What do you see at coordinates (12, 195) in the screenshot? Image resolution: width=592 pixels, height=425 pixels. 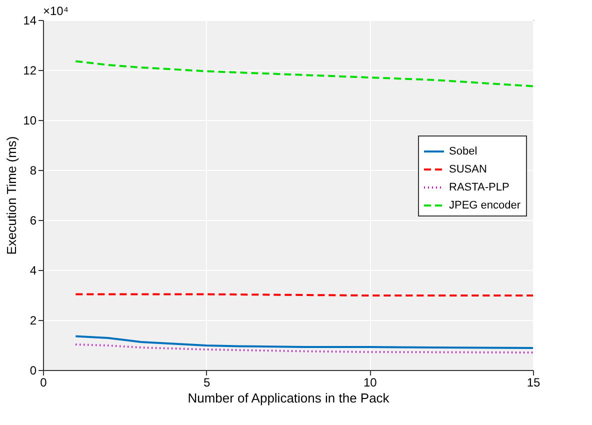 I see `y-axis-title: Execution Time (ms)` at bounding box center [12, 195].